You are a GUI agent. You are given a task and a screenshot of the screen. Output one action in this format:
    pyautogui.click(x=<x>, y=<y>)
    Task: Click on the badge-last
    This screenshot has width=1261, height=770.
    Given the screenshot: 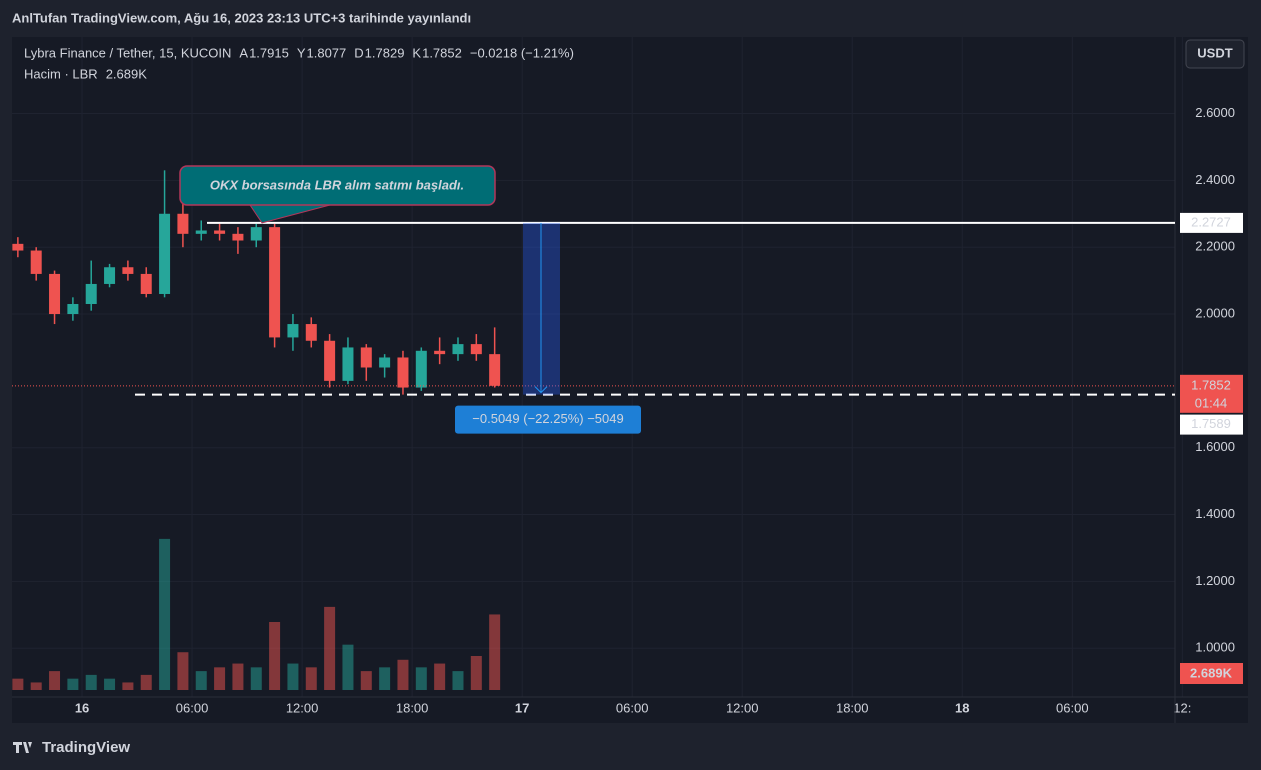 What is the action you would take?
    pyautogui.click(x=1211, y=393)
    